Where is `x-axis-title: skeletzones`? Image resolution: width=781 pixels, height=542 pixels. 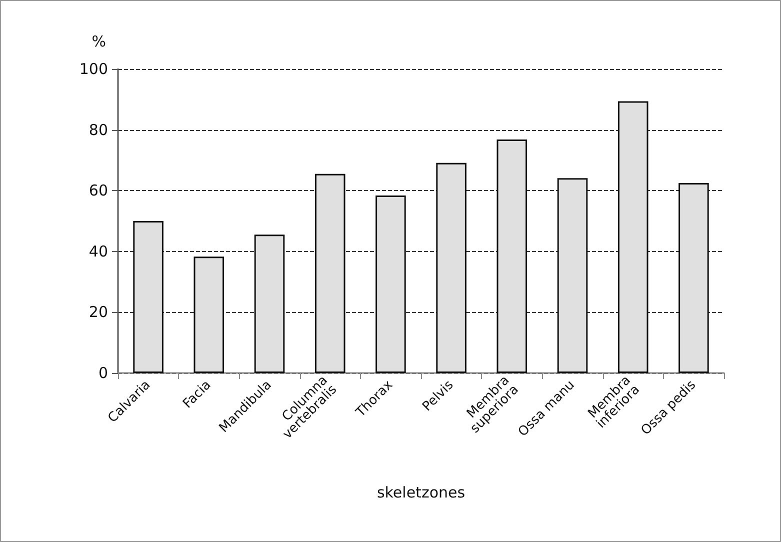 x-axis-title: skeletzones is located at coordinates (421, 493).